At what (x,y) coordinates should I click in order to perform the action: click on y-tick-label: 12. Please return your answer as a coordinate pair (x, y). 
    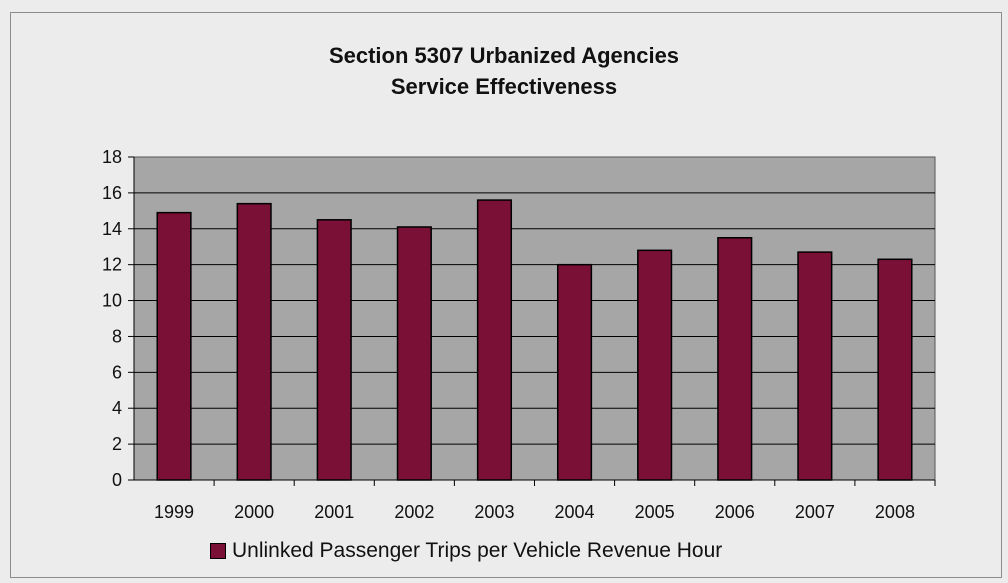
    Looking at the image, I should click on (112, 265).